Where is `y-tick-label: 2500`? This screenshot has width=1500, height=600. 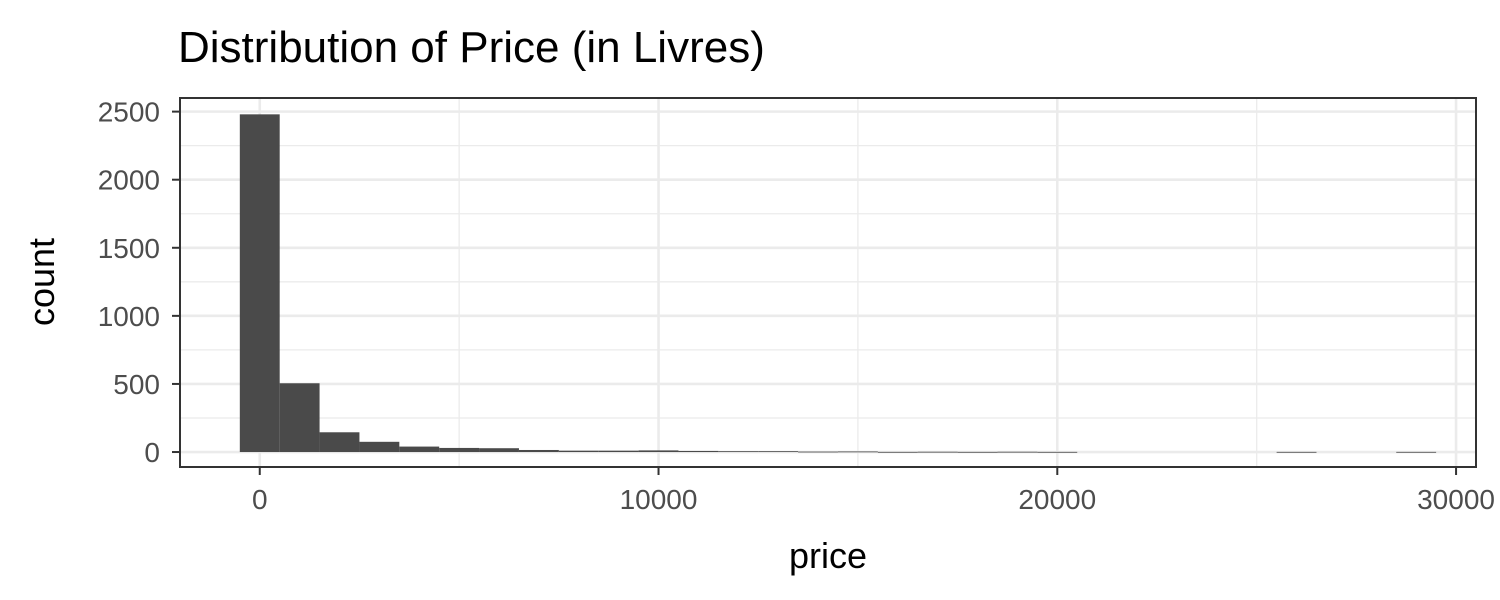
y-tick-label: 2500 is located at coordinates (129, 112).